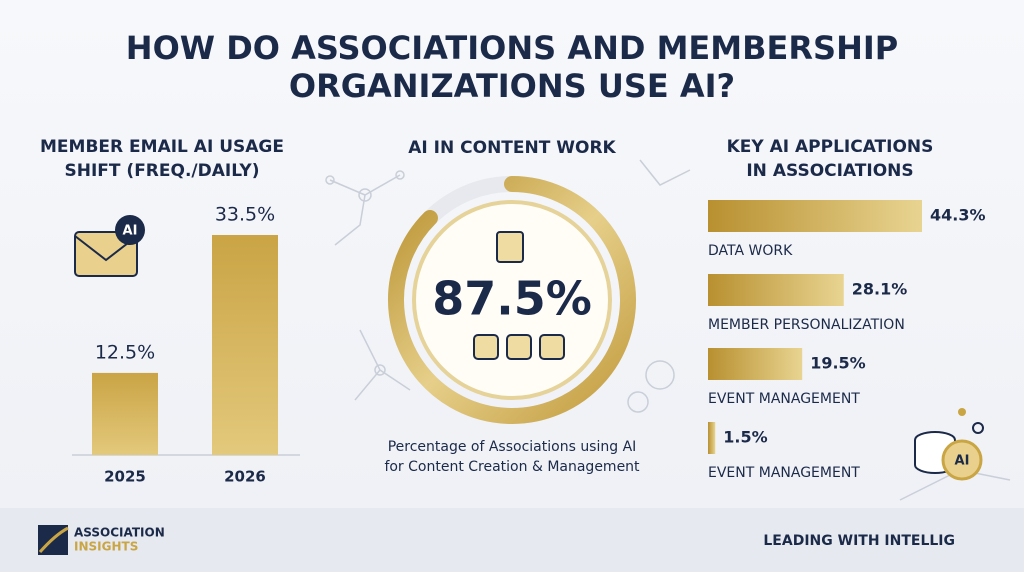 The image size is (1024, 576). Describe the element at coordinates (245, 477) in the screenshot. I see `category-label: 2026` at that location.